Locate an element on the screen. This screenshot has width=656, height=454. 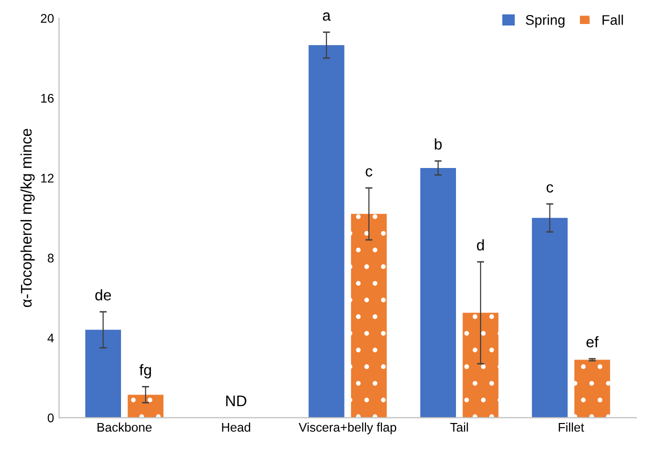
annotation: ef is located at coordinates (592, 342).